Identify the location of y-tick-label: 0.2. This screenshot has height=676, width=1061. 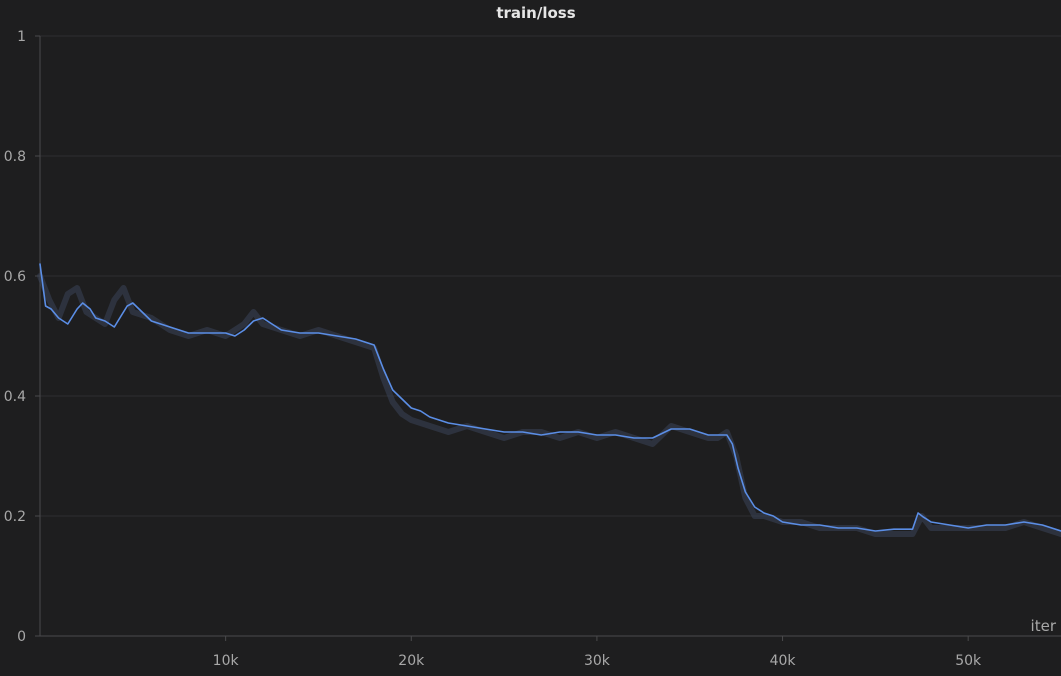
(15, 517).